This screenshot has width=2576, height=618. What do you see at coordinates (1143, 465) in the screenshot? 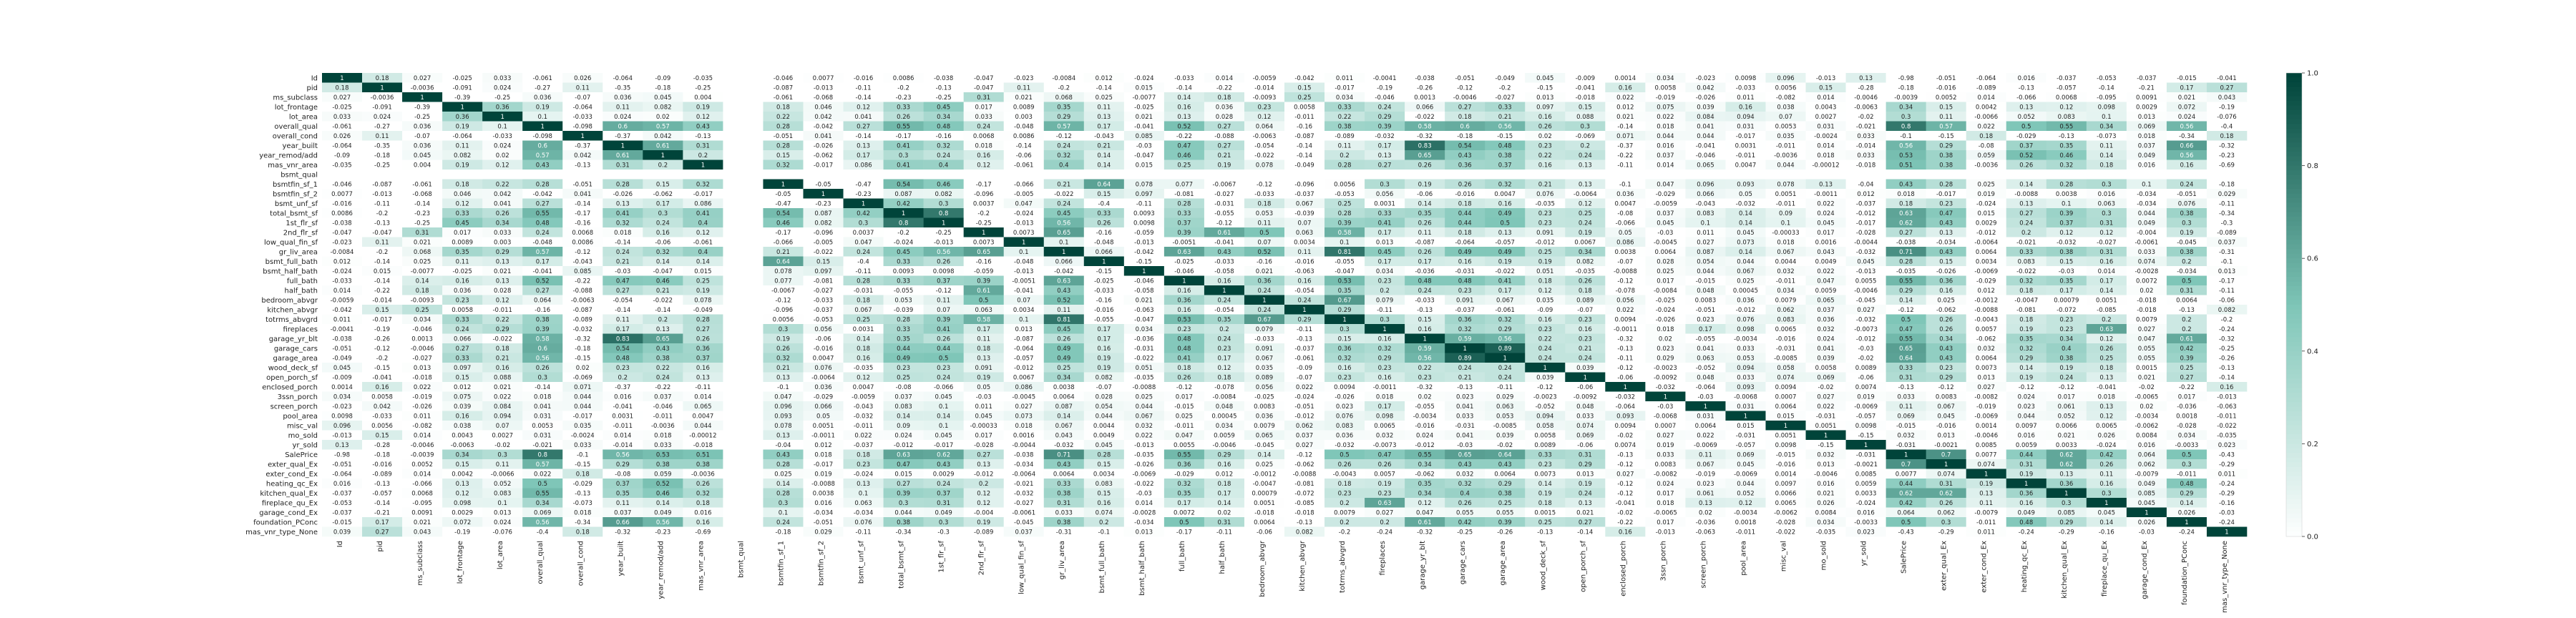
I see `heatmap-cell-label: -0.026` at bounding box center [1143, 465].